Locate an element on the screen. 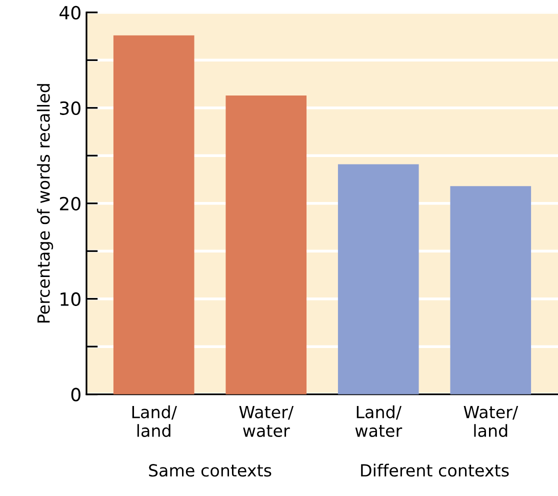  x-tick-label: Water/ land is located at coordinates (491, 421).